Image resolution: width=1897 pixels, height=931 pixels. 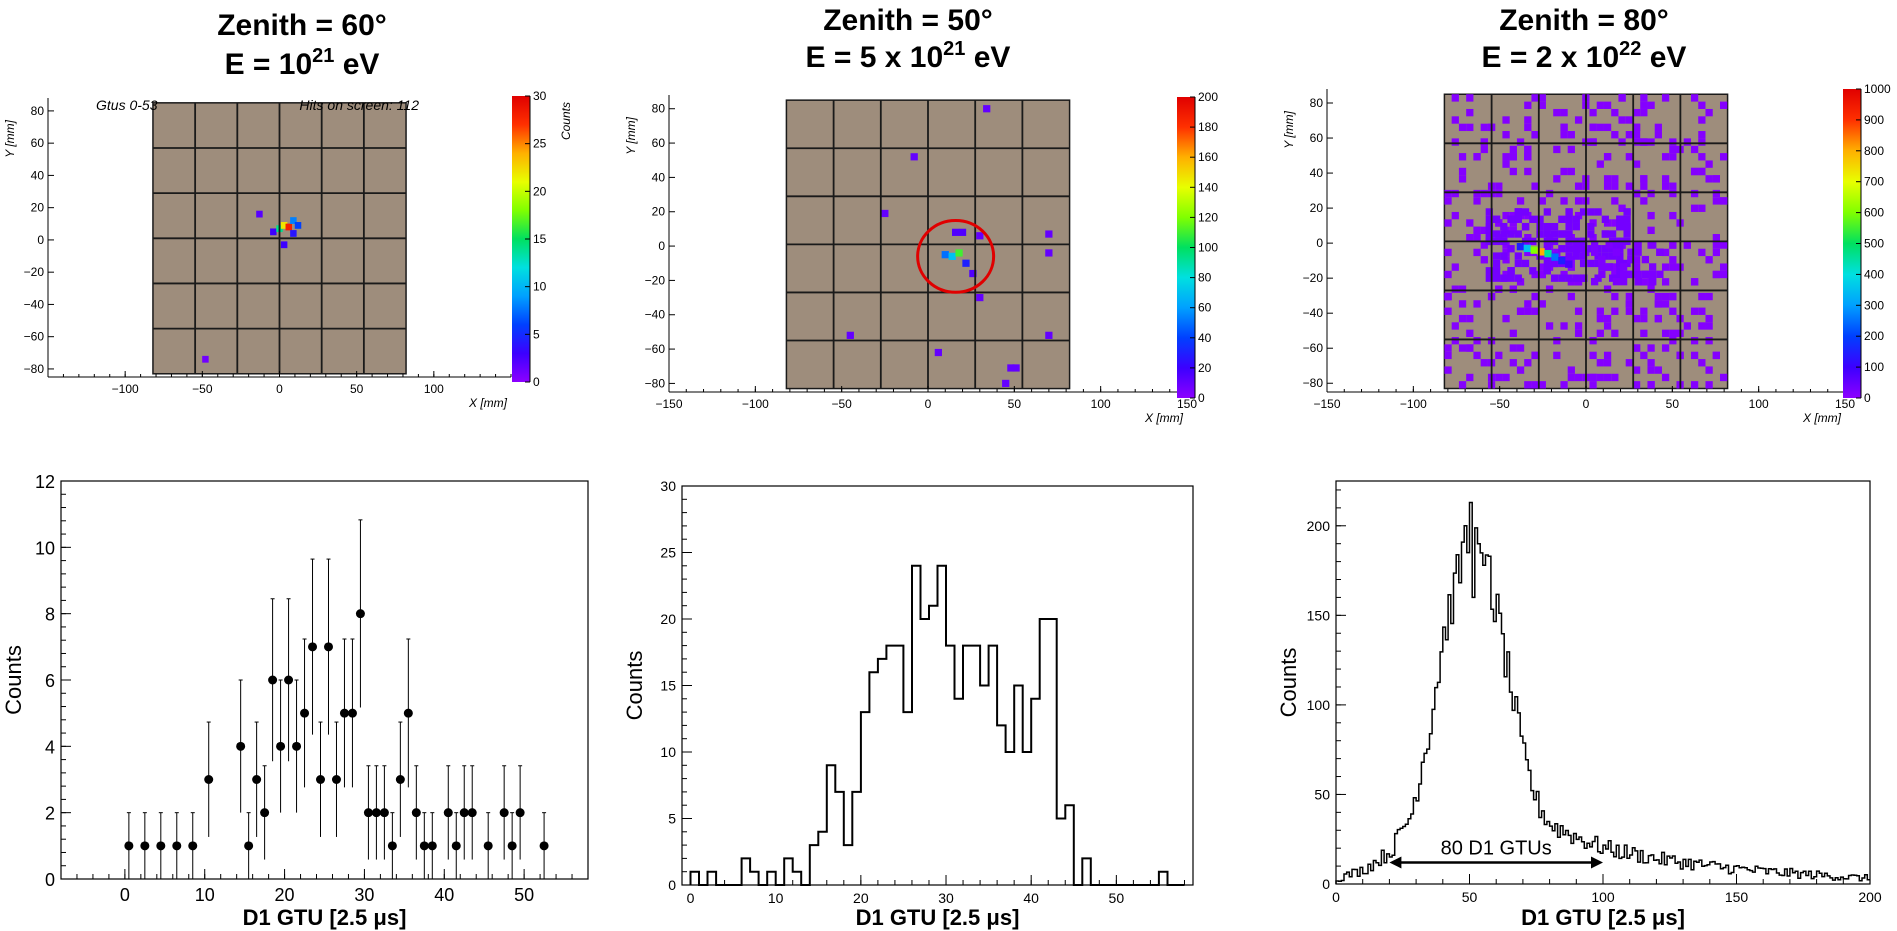 I want to click on y-tick-label: 0, so click(x=1326, y=884).